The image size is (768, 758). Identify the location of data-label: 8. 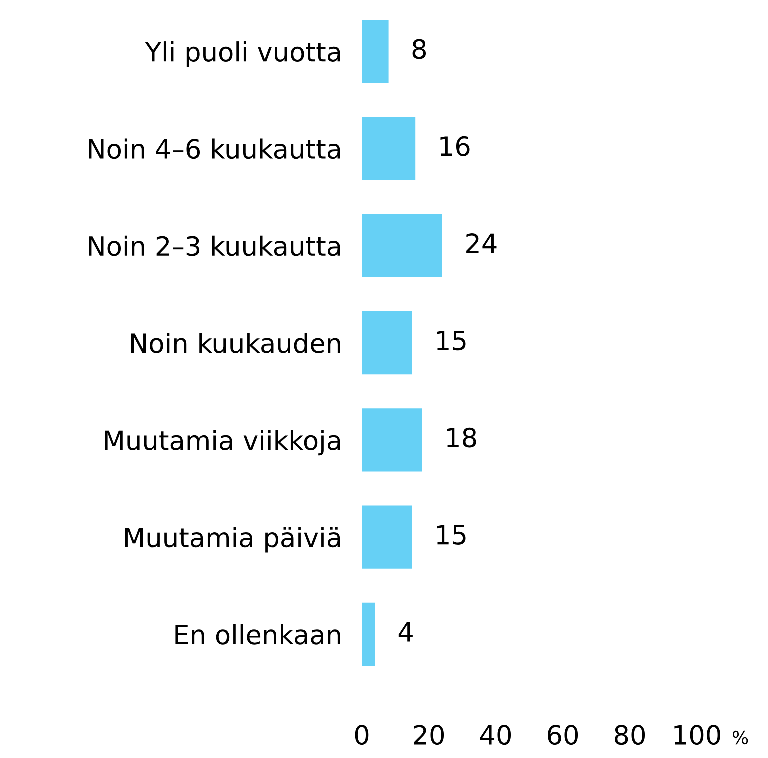
(419, 49).